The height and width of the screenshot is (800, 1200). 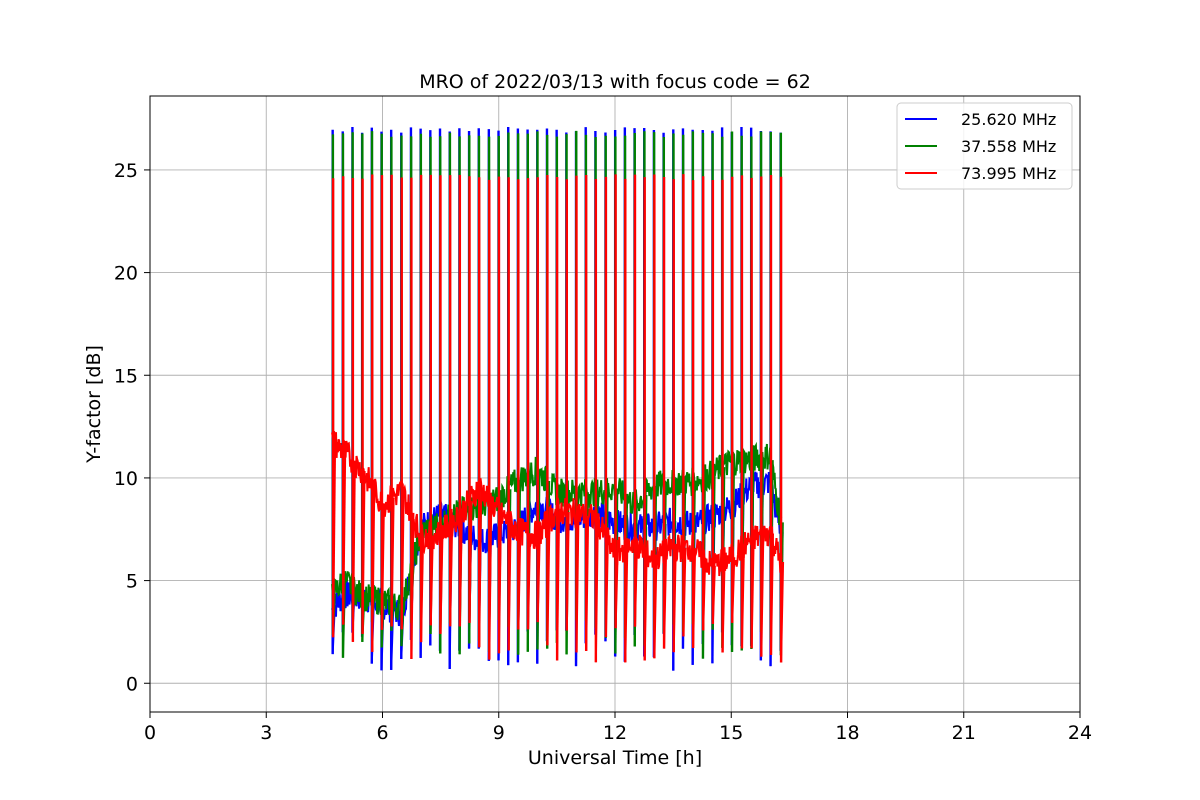 I want to click on y-axis-label: Y-factor [dB], so click(x=94, y=404).